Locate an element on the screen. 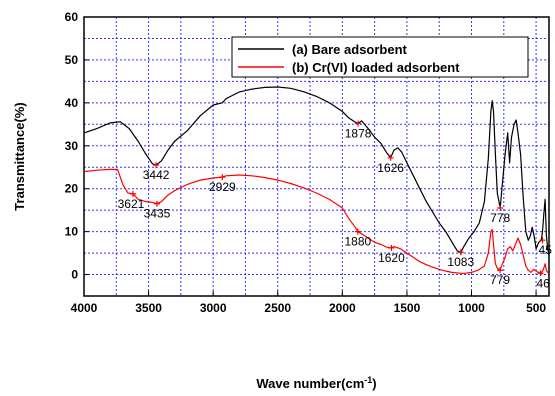  peak-label: 45 is located at coordinates (546, 250).